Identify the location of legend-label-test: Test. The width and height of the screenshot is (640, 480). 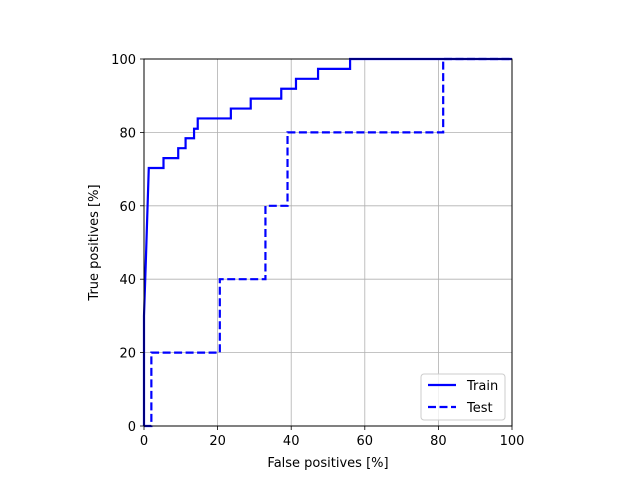
(479, 408).